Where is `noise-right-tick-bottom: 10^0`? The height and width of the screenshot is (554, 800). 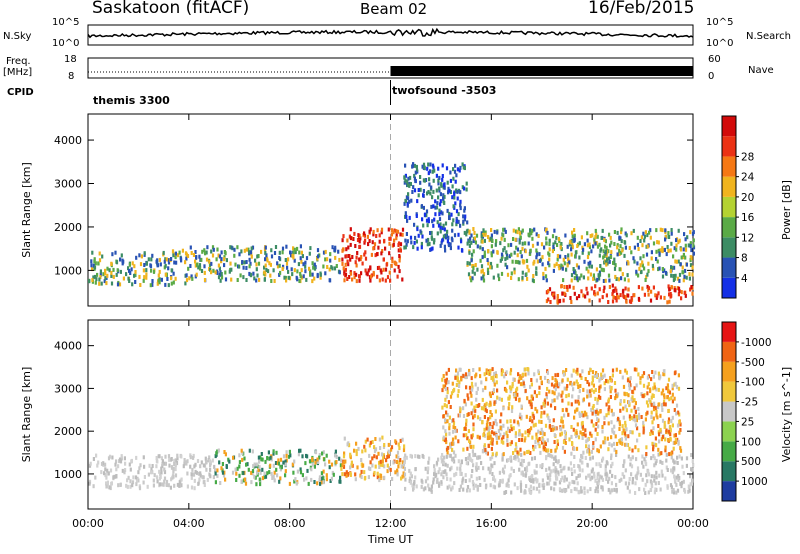
noise-right-tick-bottom: 10^0 is located at coordinates (720, 43).